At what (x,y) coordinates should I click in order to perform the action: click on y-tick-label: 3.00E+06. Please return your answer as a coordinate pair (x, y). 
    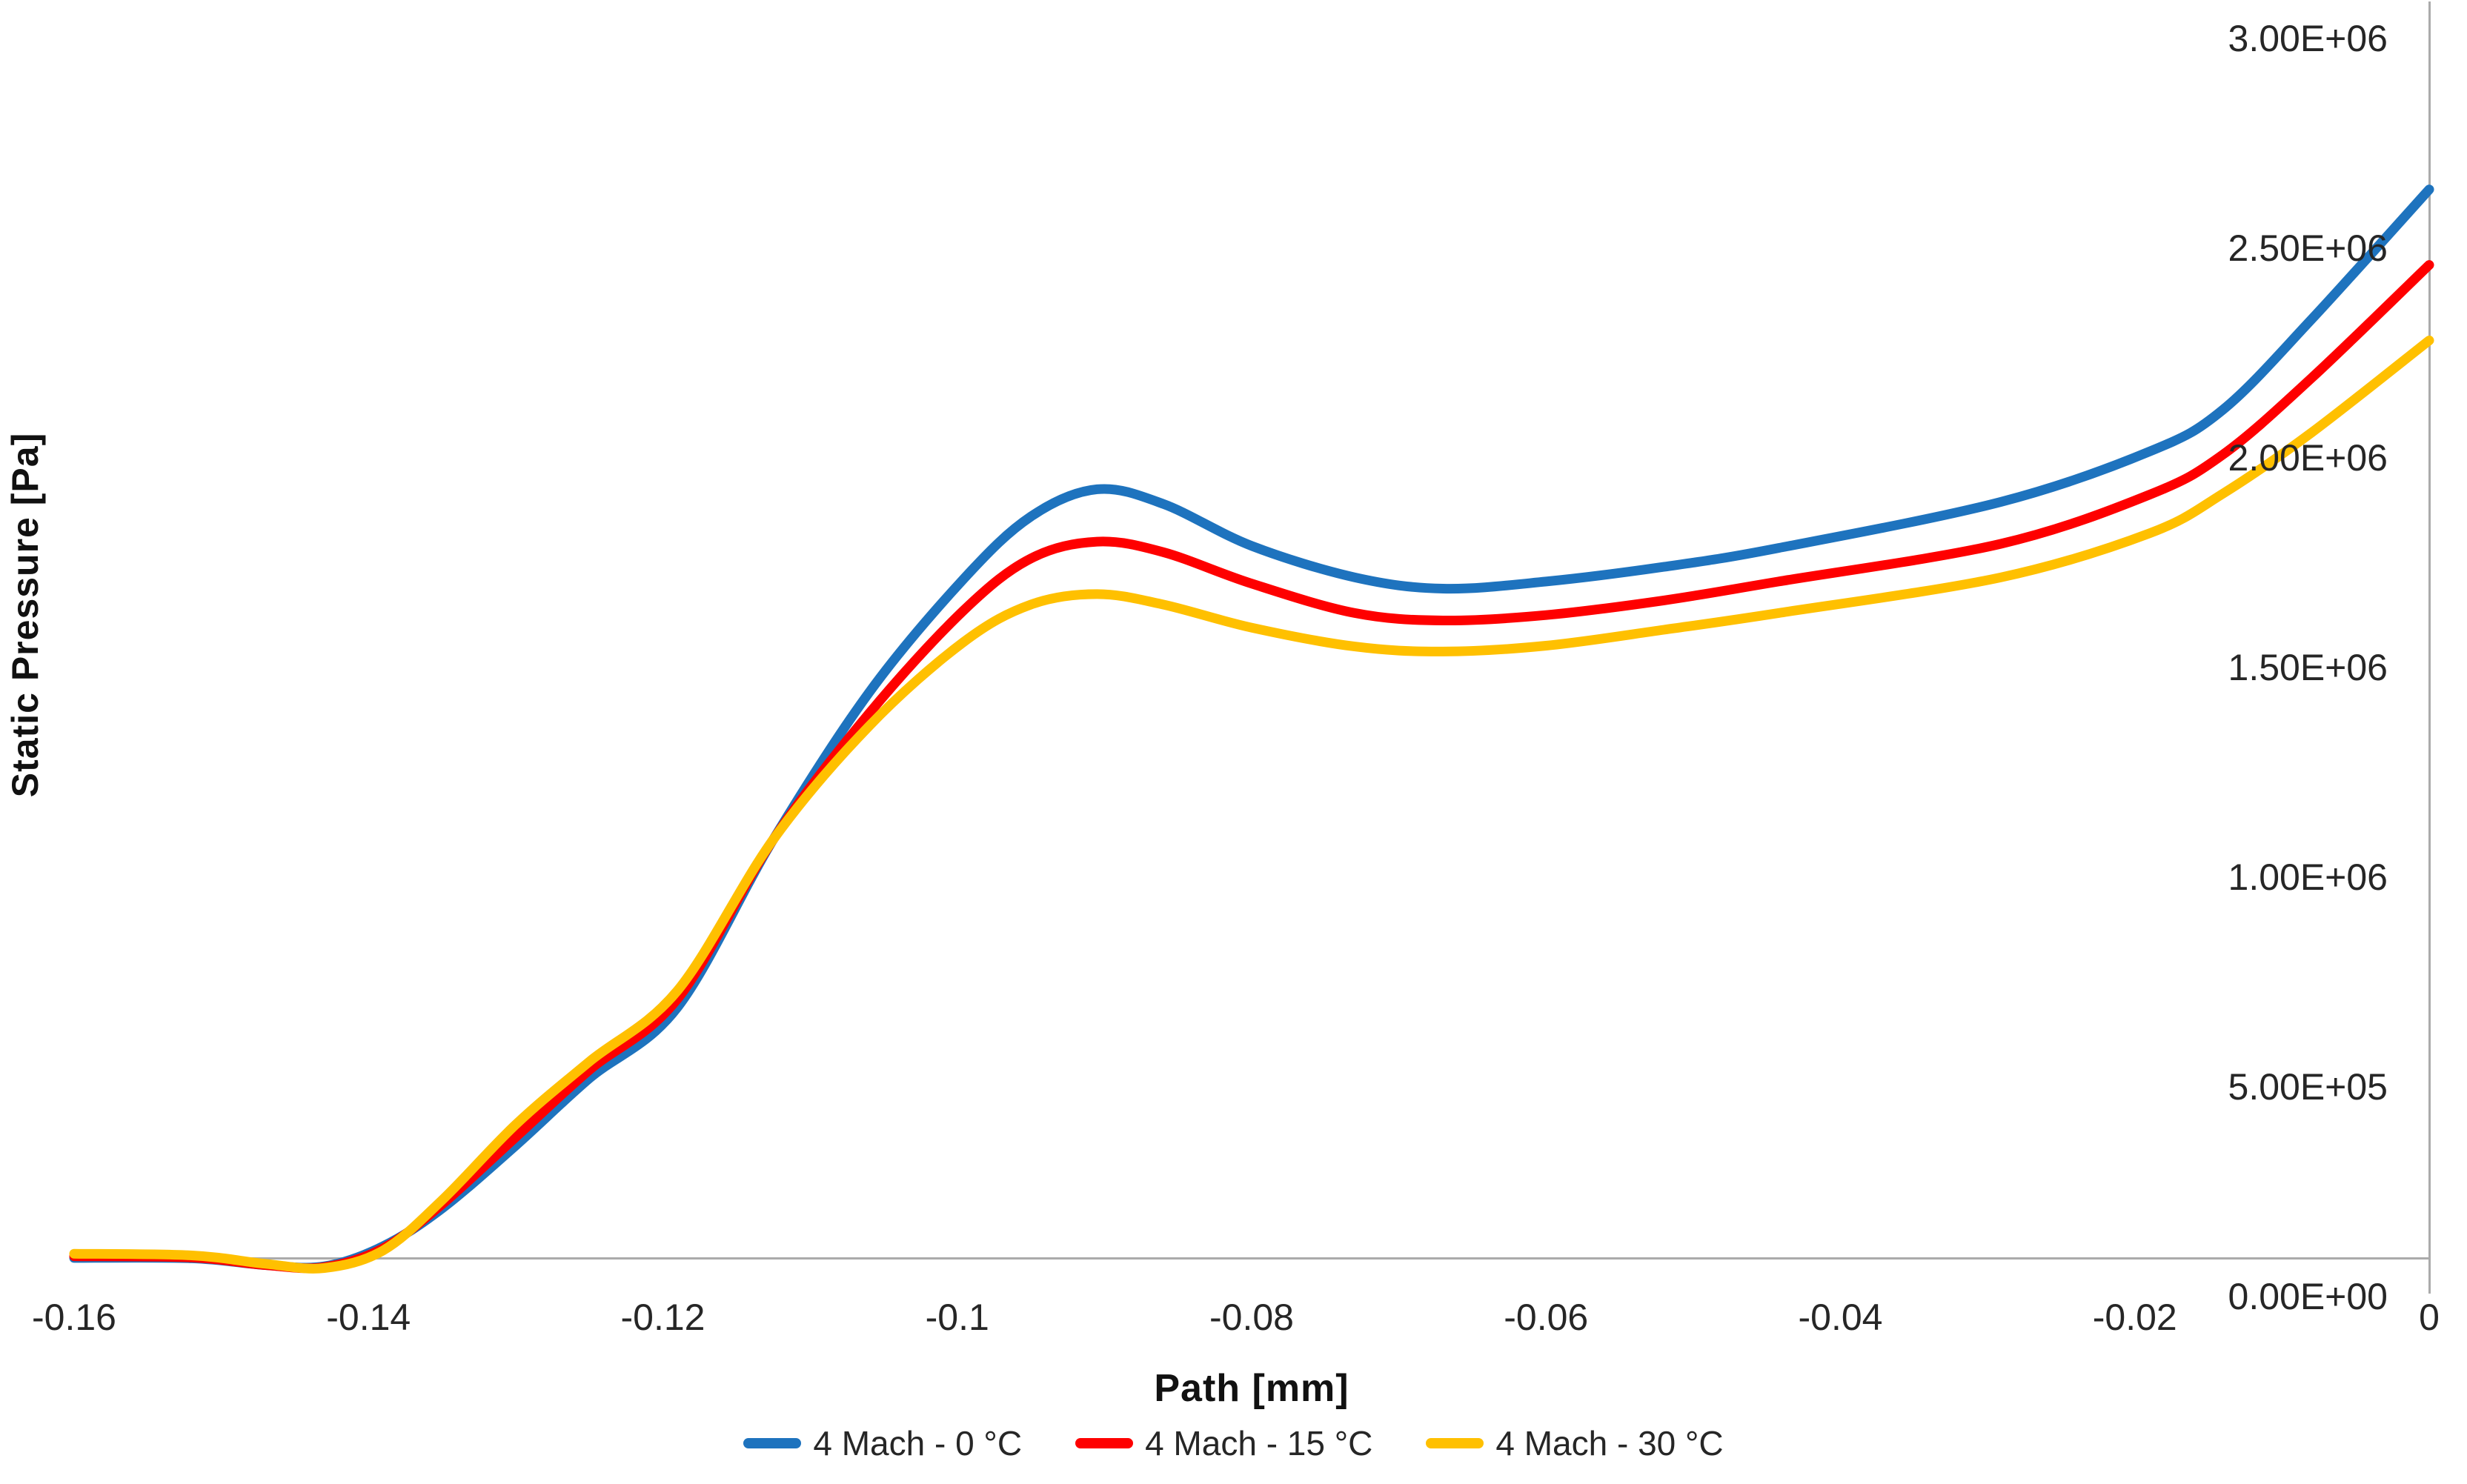
    Looking at the image, I should click on (2308, 38).